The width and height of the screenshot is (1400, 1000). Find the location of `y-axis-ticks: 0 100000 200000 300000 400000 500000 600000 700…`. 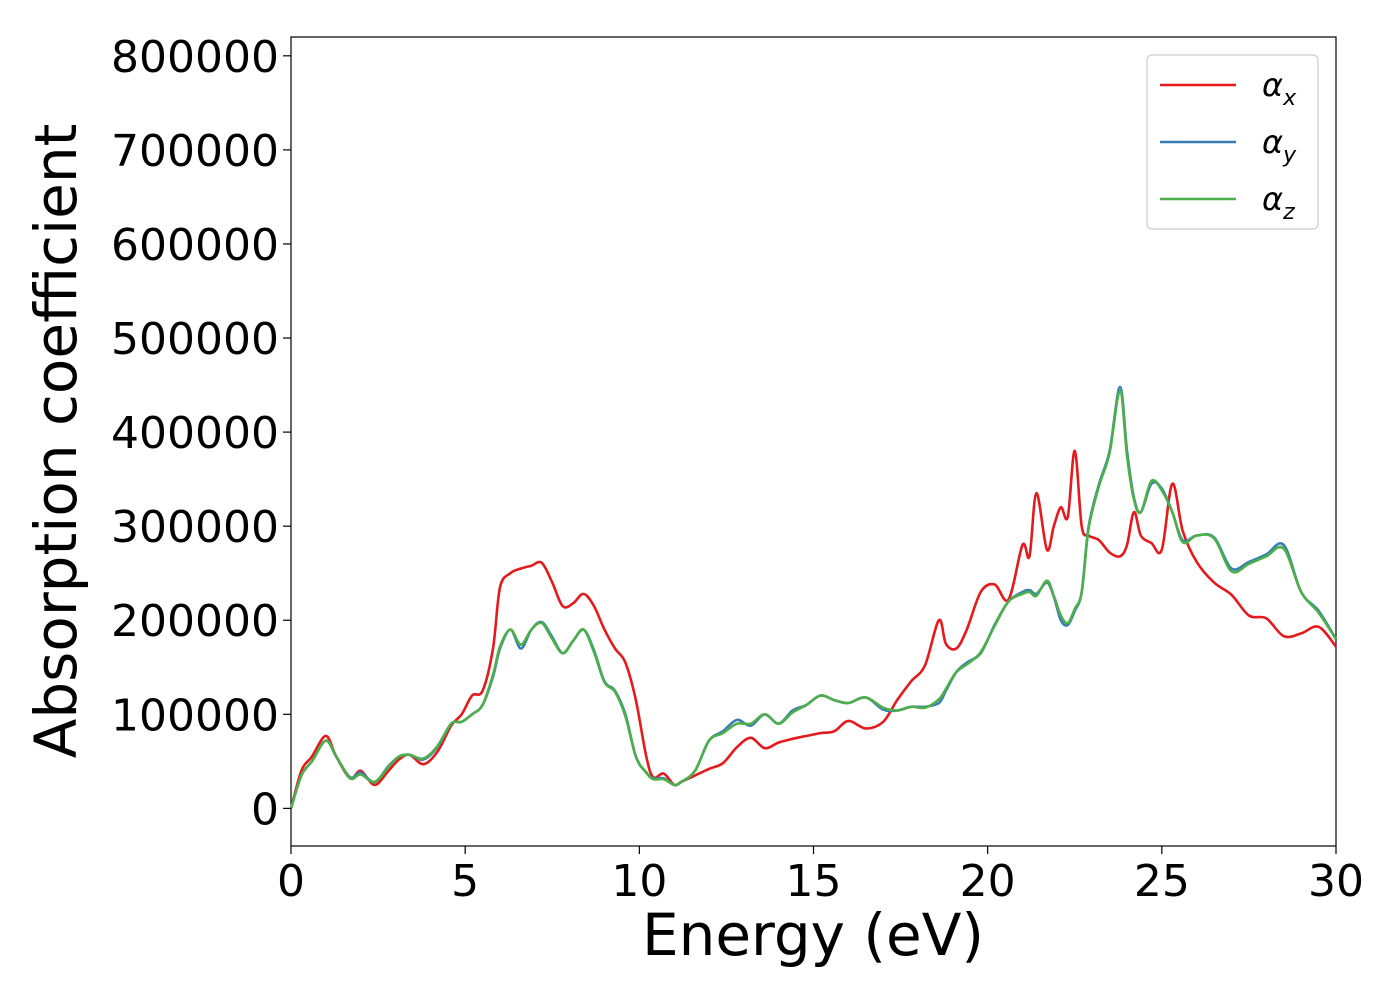

y-axis-ticks: 0 100000 200000 300000 400000 500000 600000 700… is located at coordinates (201, 433).